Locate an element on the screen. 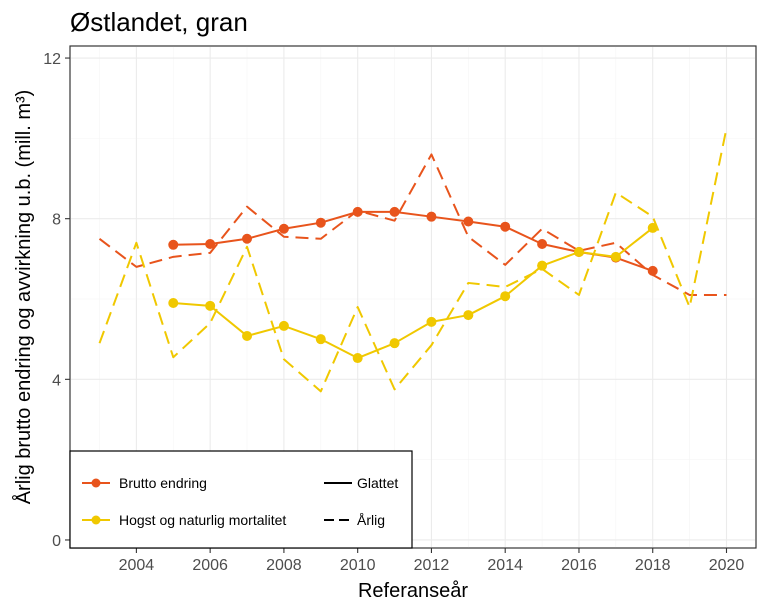 Image resolution: width=768 pixels, height=614 pixels. y-tick-label: 0 is located at coordinates (56, 541).